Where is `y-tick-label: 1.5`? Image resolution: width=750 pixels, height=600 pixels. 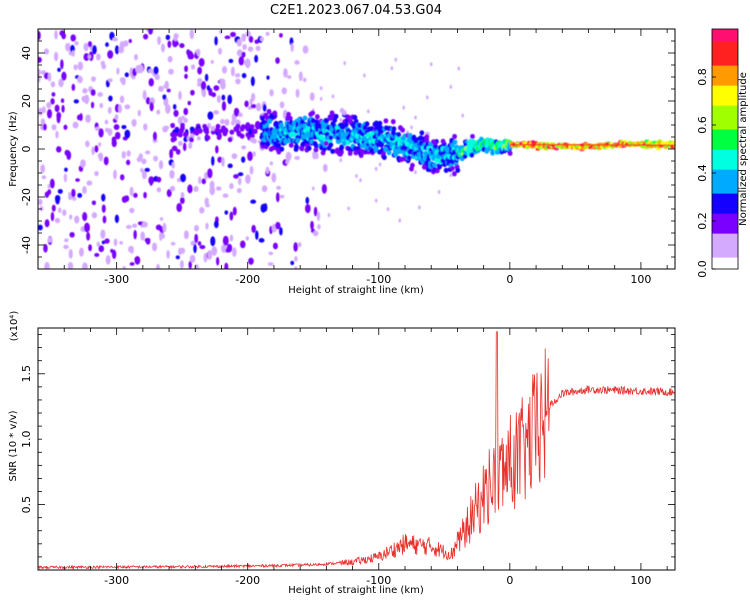
y-tick-label: 1.5 is located at coordinates (26, 374).